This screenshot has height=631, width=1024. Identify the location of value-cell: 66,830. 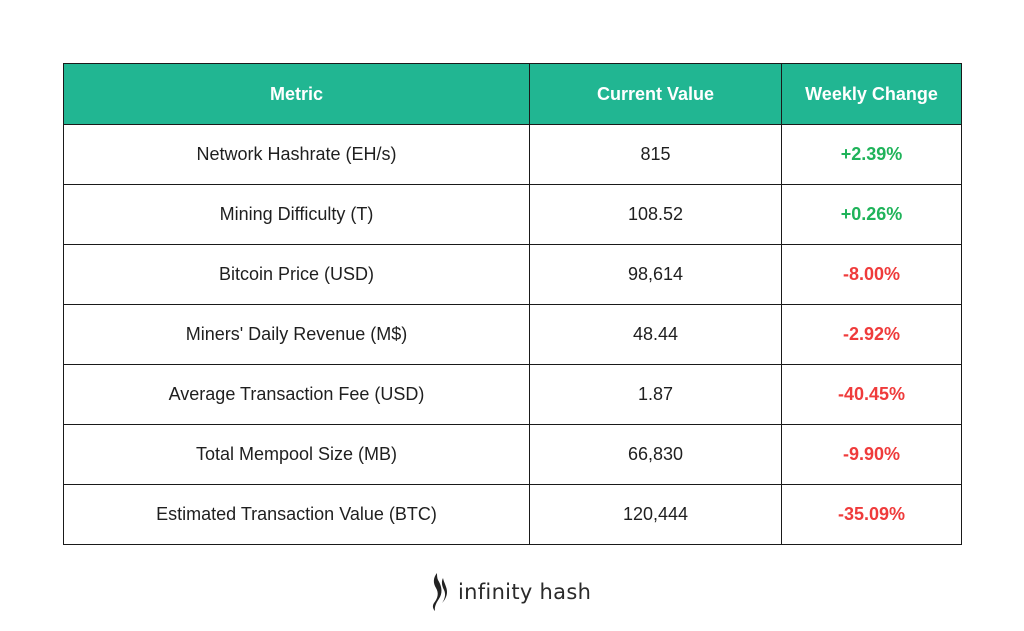
(655, 454).